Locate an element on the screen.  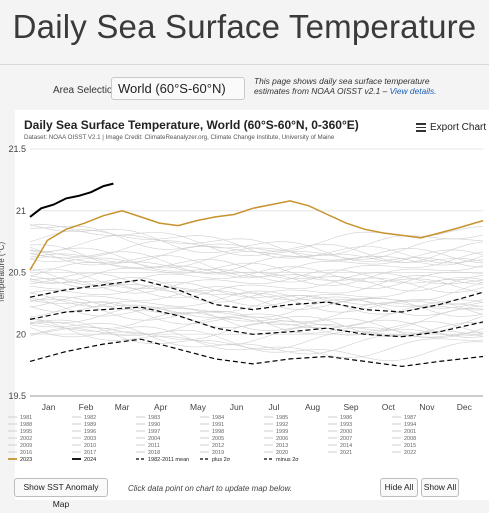
export-chart-label: Export Chart is located at coordinates (458, 127).